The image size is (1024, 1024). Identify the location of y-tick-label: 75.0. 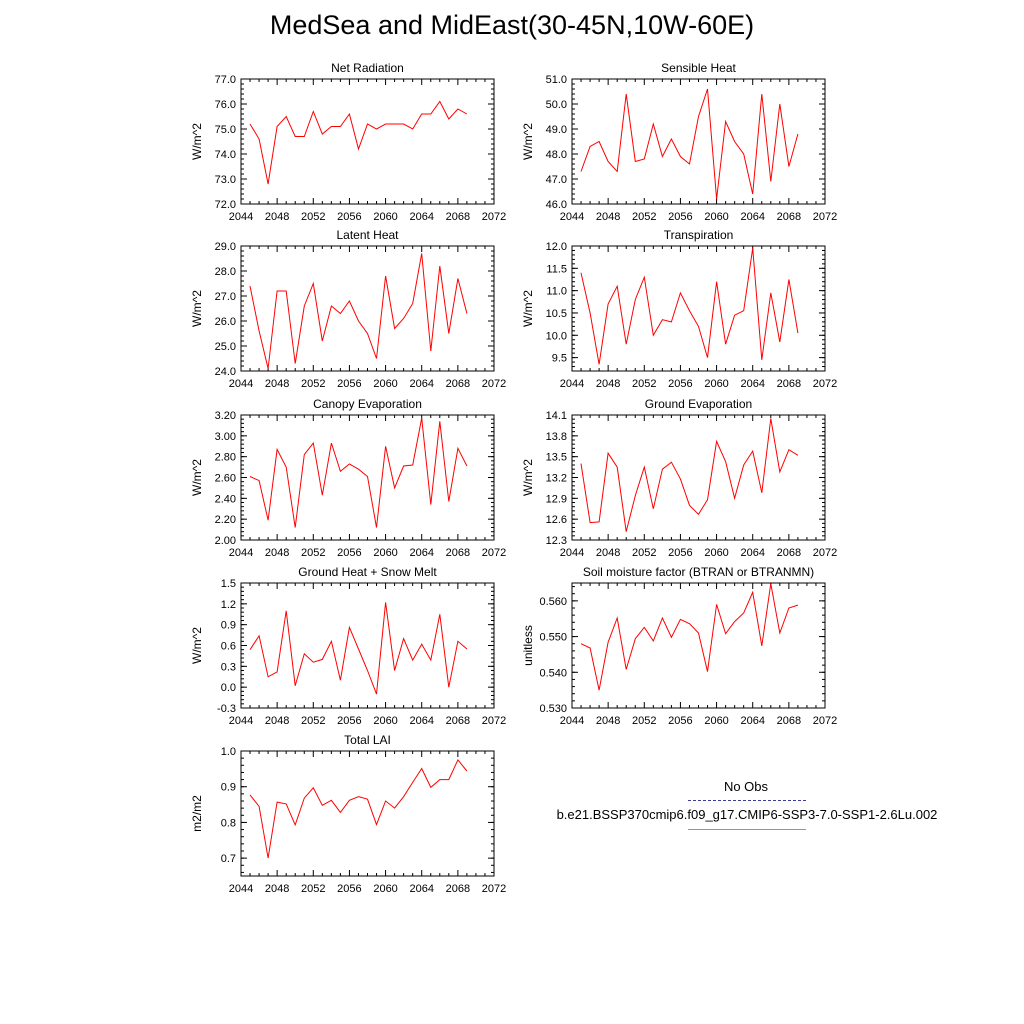
(225, 130).